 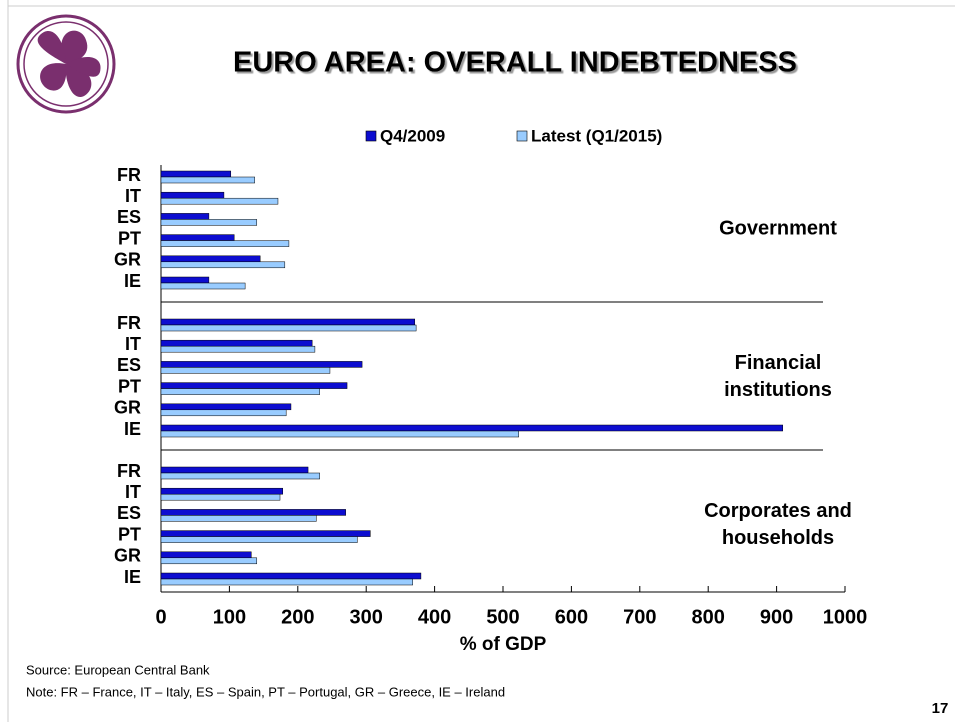 What do you see at coordinates (778, 228) in the screenshot?
I see `group-label: Government` at bounding box center [778, 228].